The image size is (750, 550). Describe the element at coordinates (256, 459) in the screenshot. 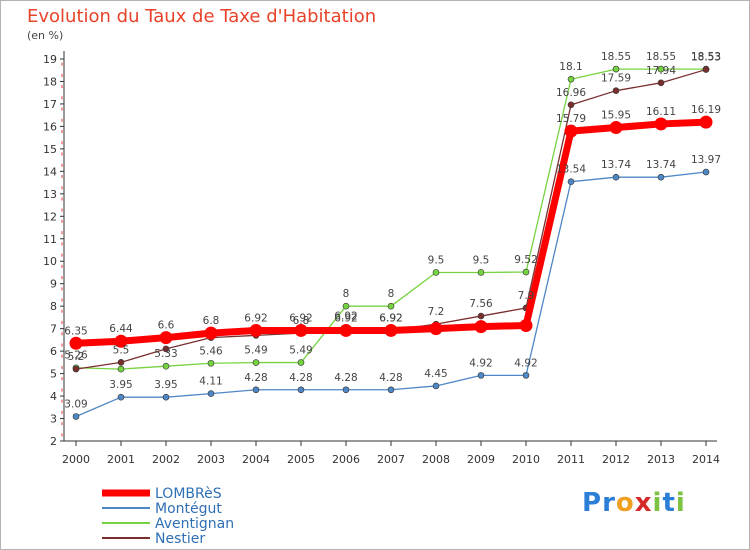

I see `x-tick-label: 2004` at that location.